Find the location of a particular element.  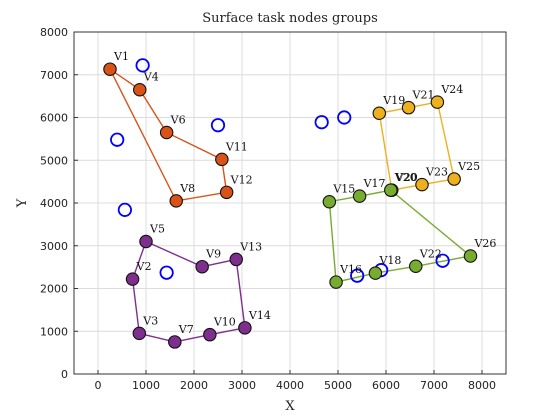

node-point-v25 is located at coordinates (454, 179).